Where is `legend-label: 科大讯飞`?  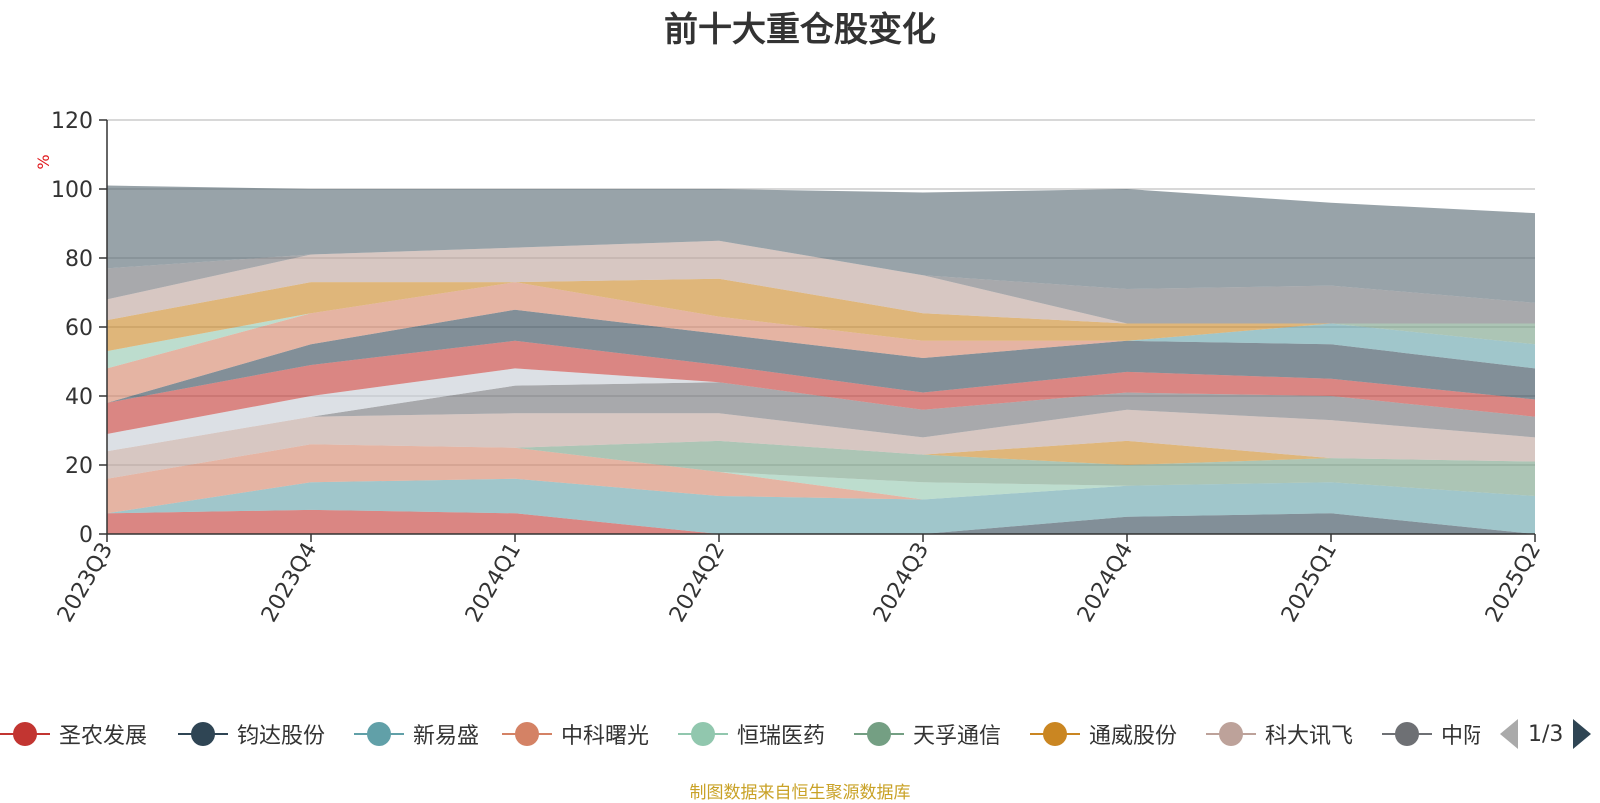 legend-label: 科大讯飞 is located at coordinates (1309, 736).